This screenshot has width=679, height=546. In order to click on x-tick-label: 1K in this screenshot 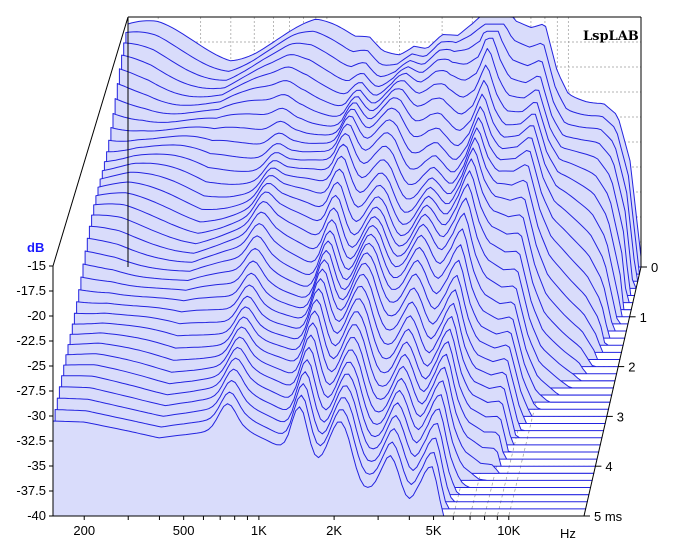, I will do `click(259, 530)`.